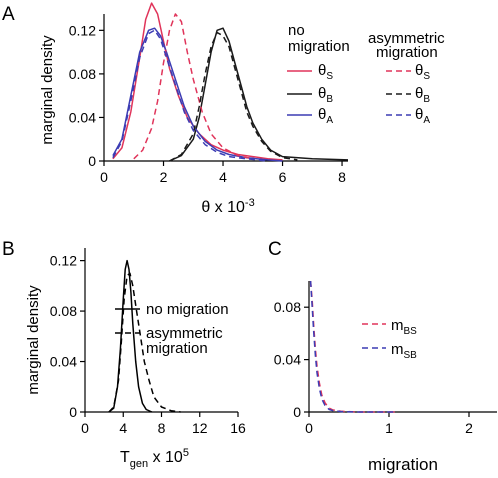 This screenshot has width=498, height=478. I want to click on legend-a-no-mig-theta-b-sub: B, so click(329, 99).